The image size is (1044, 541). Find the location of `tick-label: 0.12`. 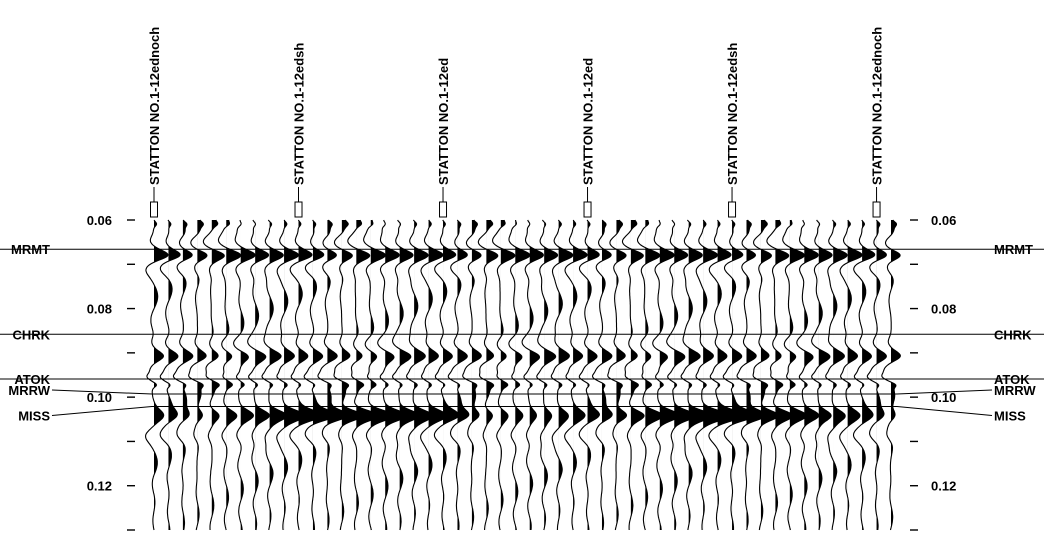

tick-label: 0.12 is located at coordinates (99, 486).